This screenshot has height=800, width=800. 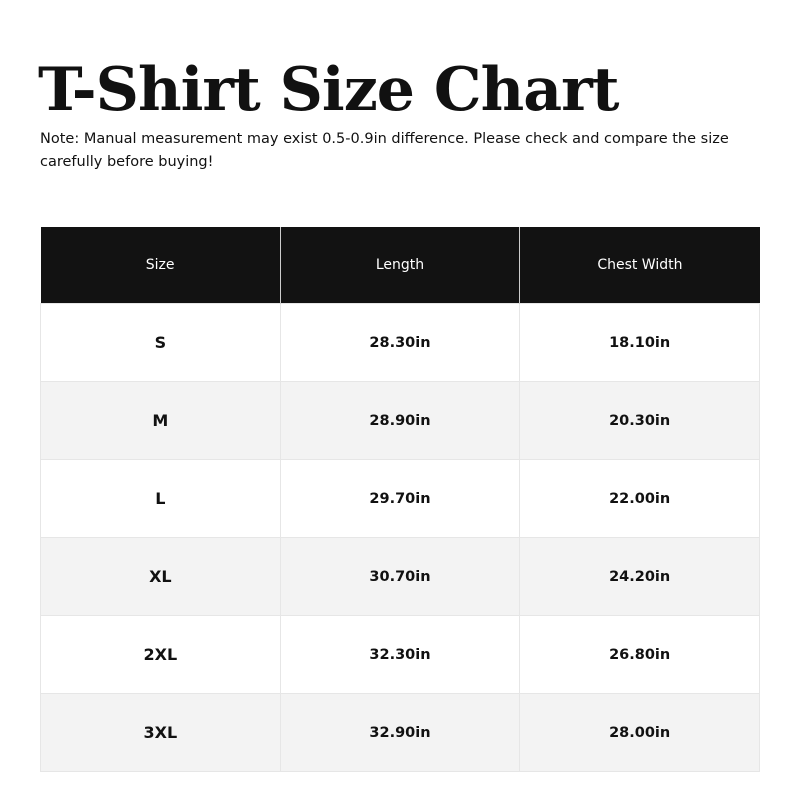 I want to click on table-row: 3XL 32.90in 28.00in, so click(x=400, y=732).